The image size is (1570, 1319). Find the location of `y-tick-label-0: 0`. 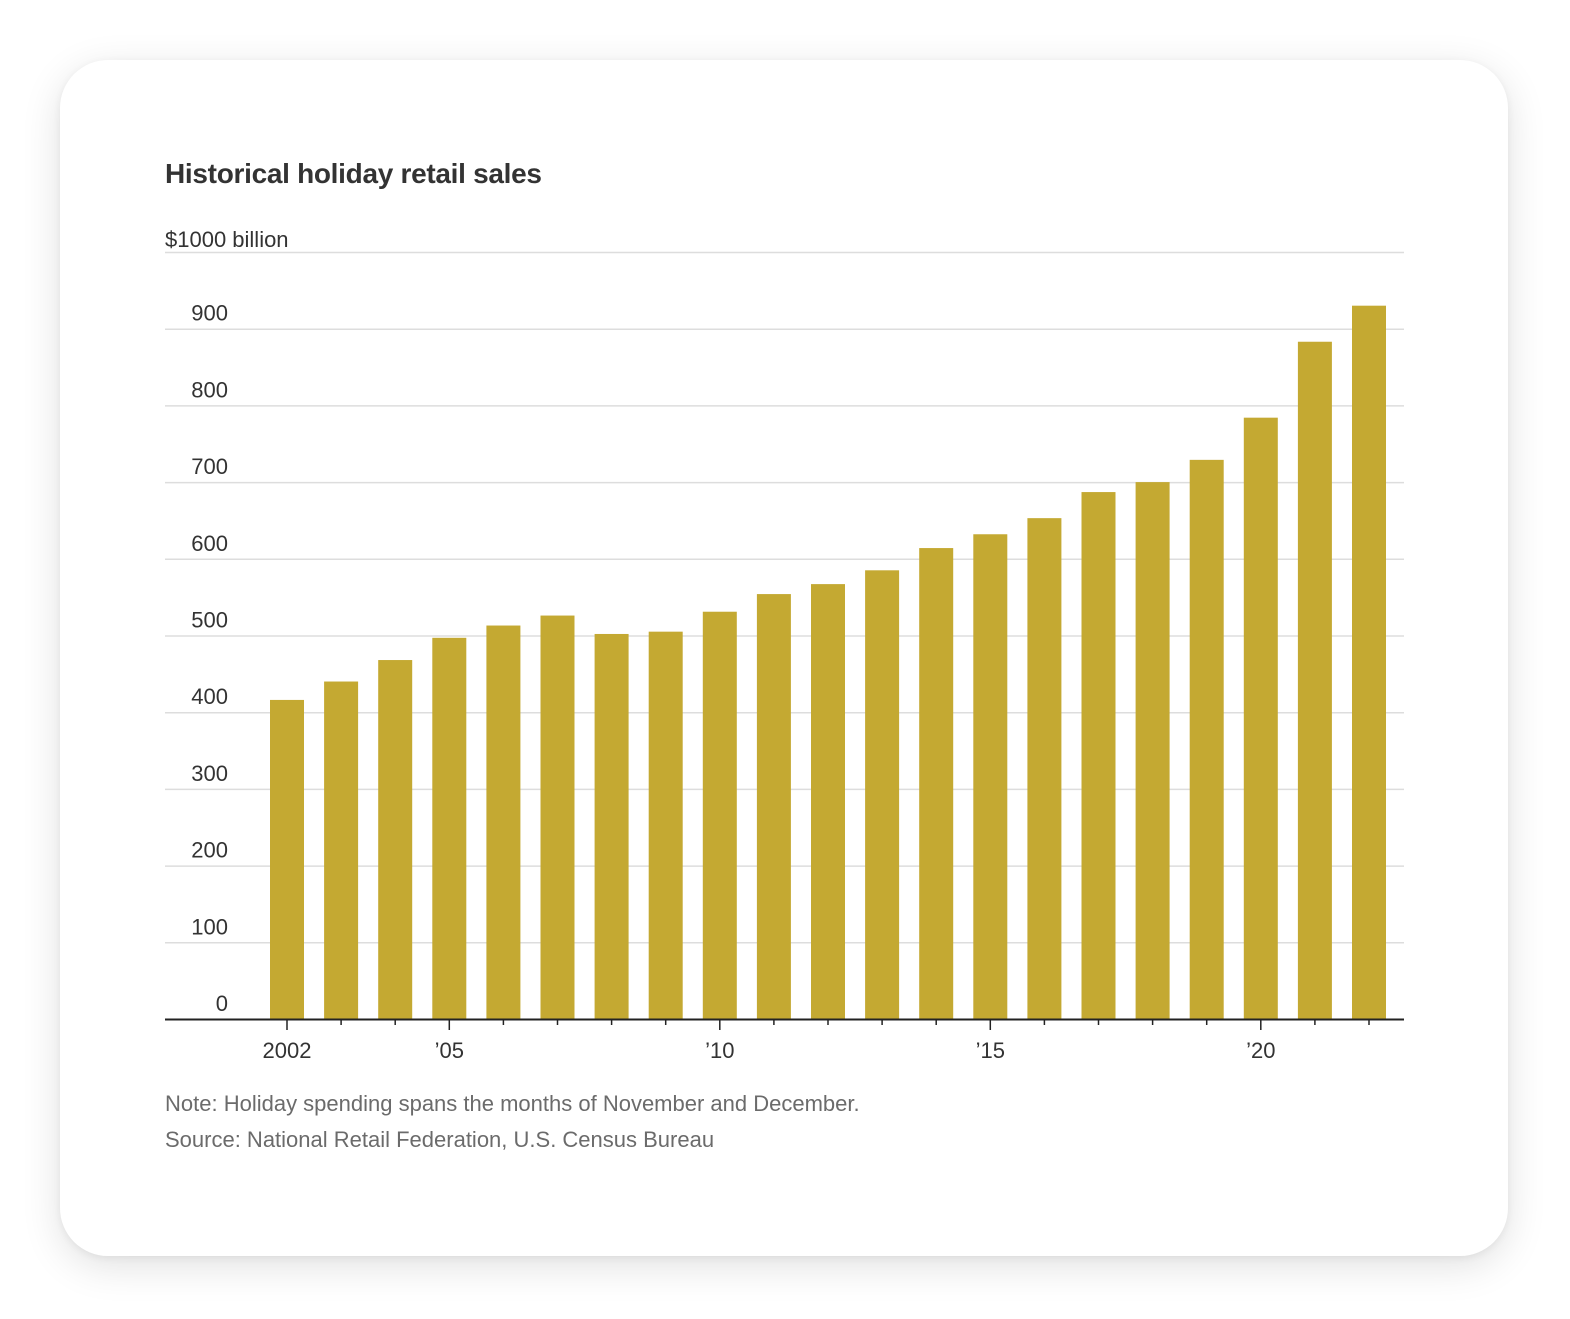

y-tick-label-0: 0 is located at coordinates (222, 1003).